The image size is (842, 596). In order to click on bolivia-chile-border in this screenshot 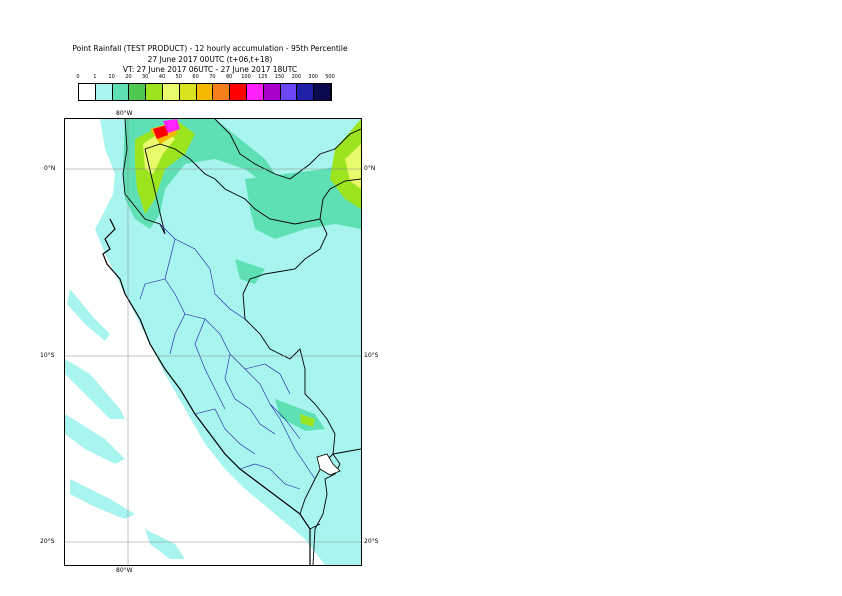, I will do `click(335, 506)`.